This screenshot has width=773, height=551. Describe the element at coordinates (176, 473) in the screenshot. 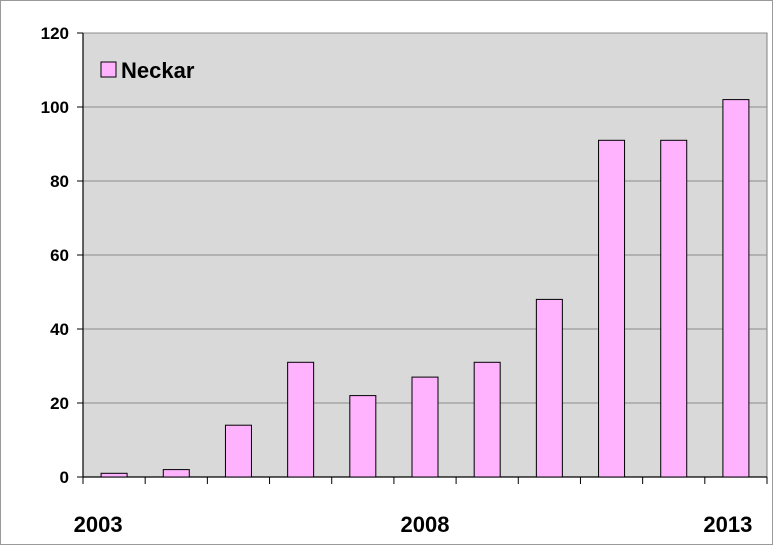

I see `bar-2004` at that location.